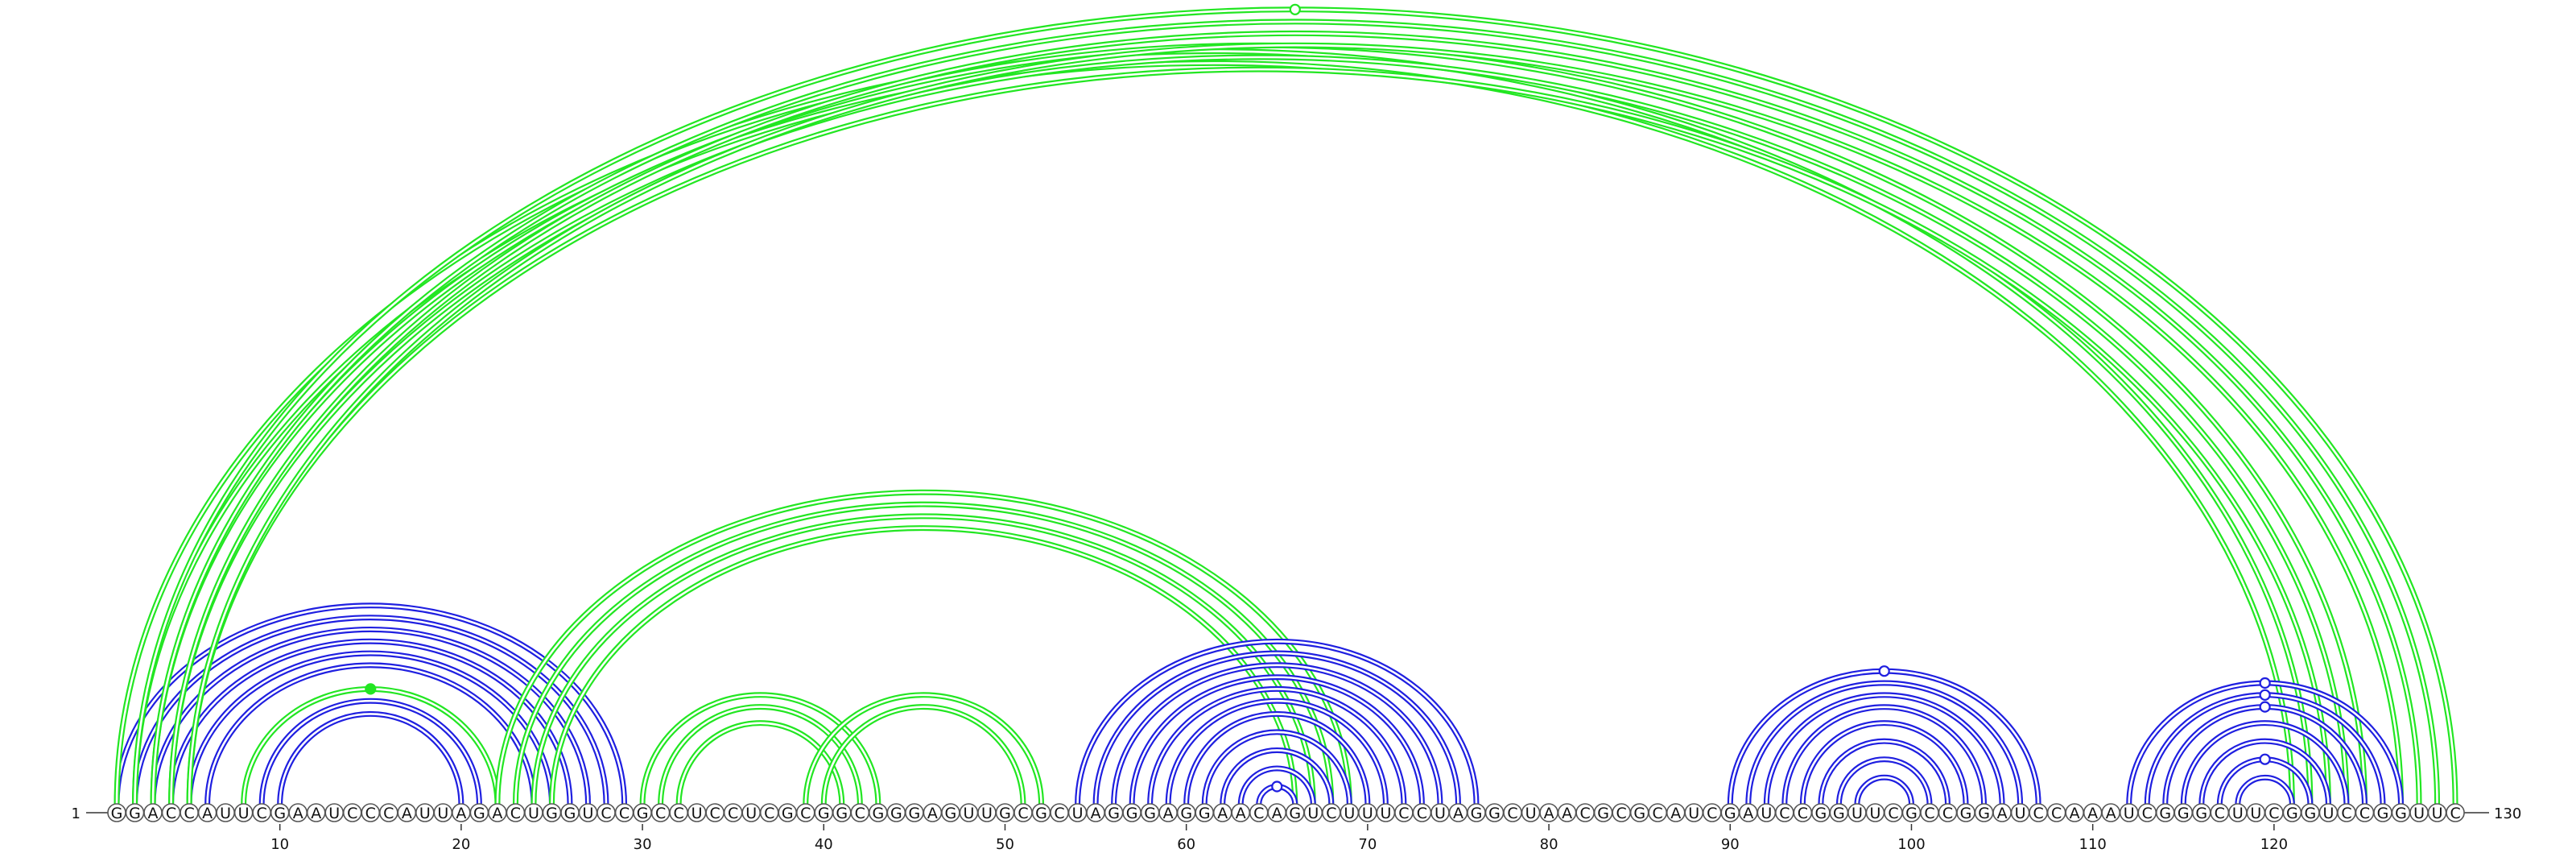 This screenshot has width=2576, height=857. I want to click on tick-label: 90, so click(1730, 844).